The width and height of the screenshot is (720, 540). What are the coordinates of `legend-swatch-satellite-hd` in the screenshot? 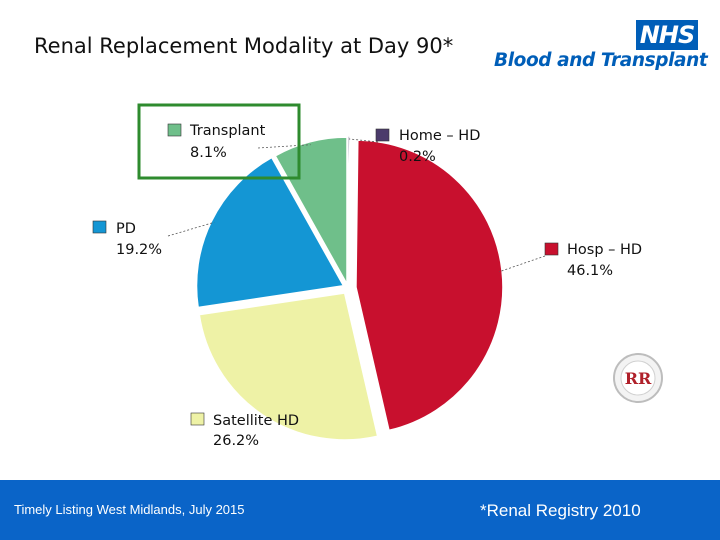 It's located at (197, 419).